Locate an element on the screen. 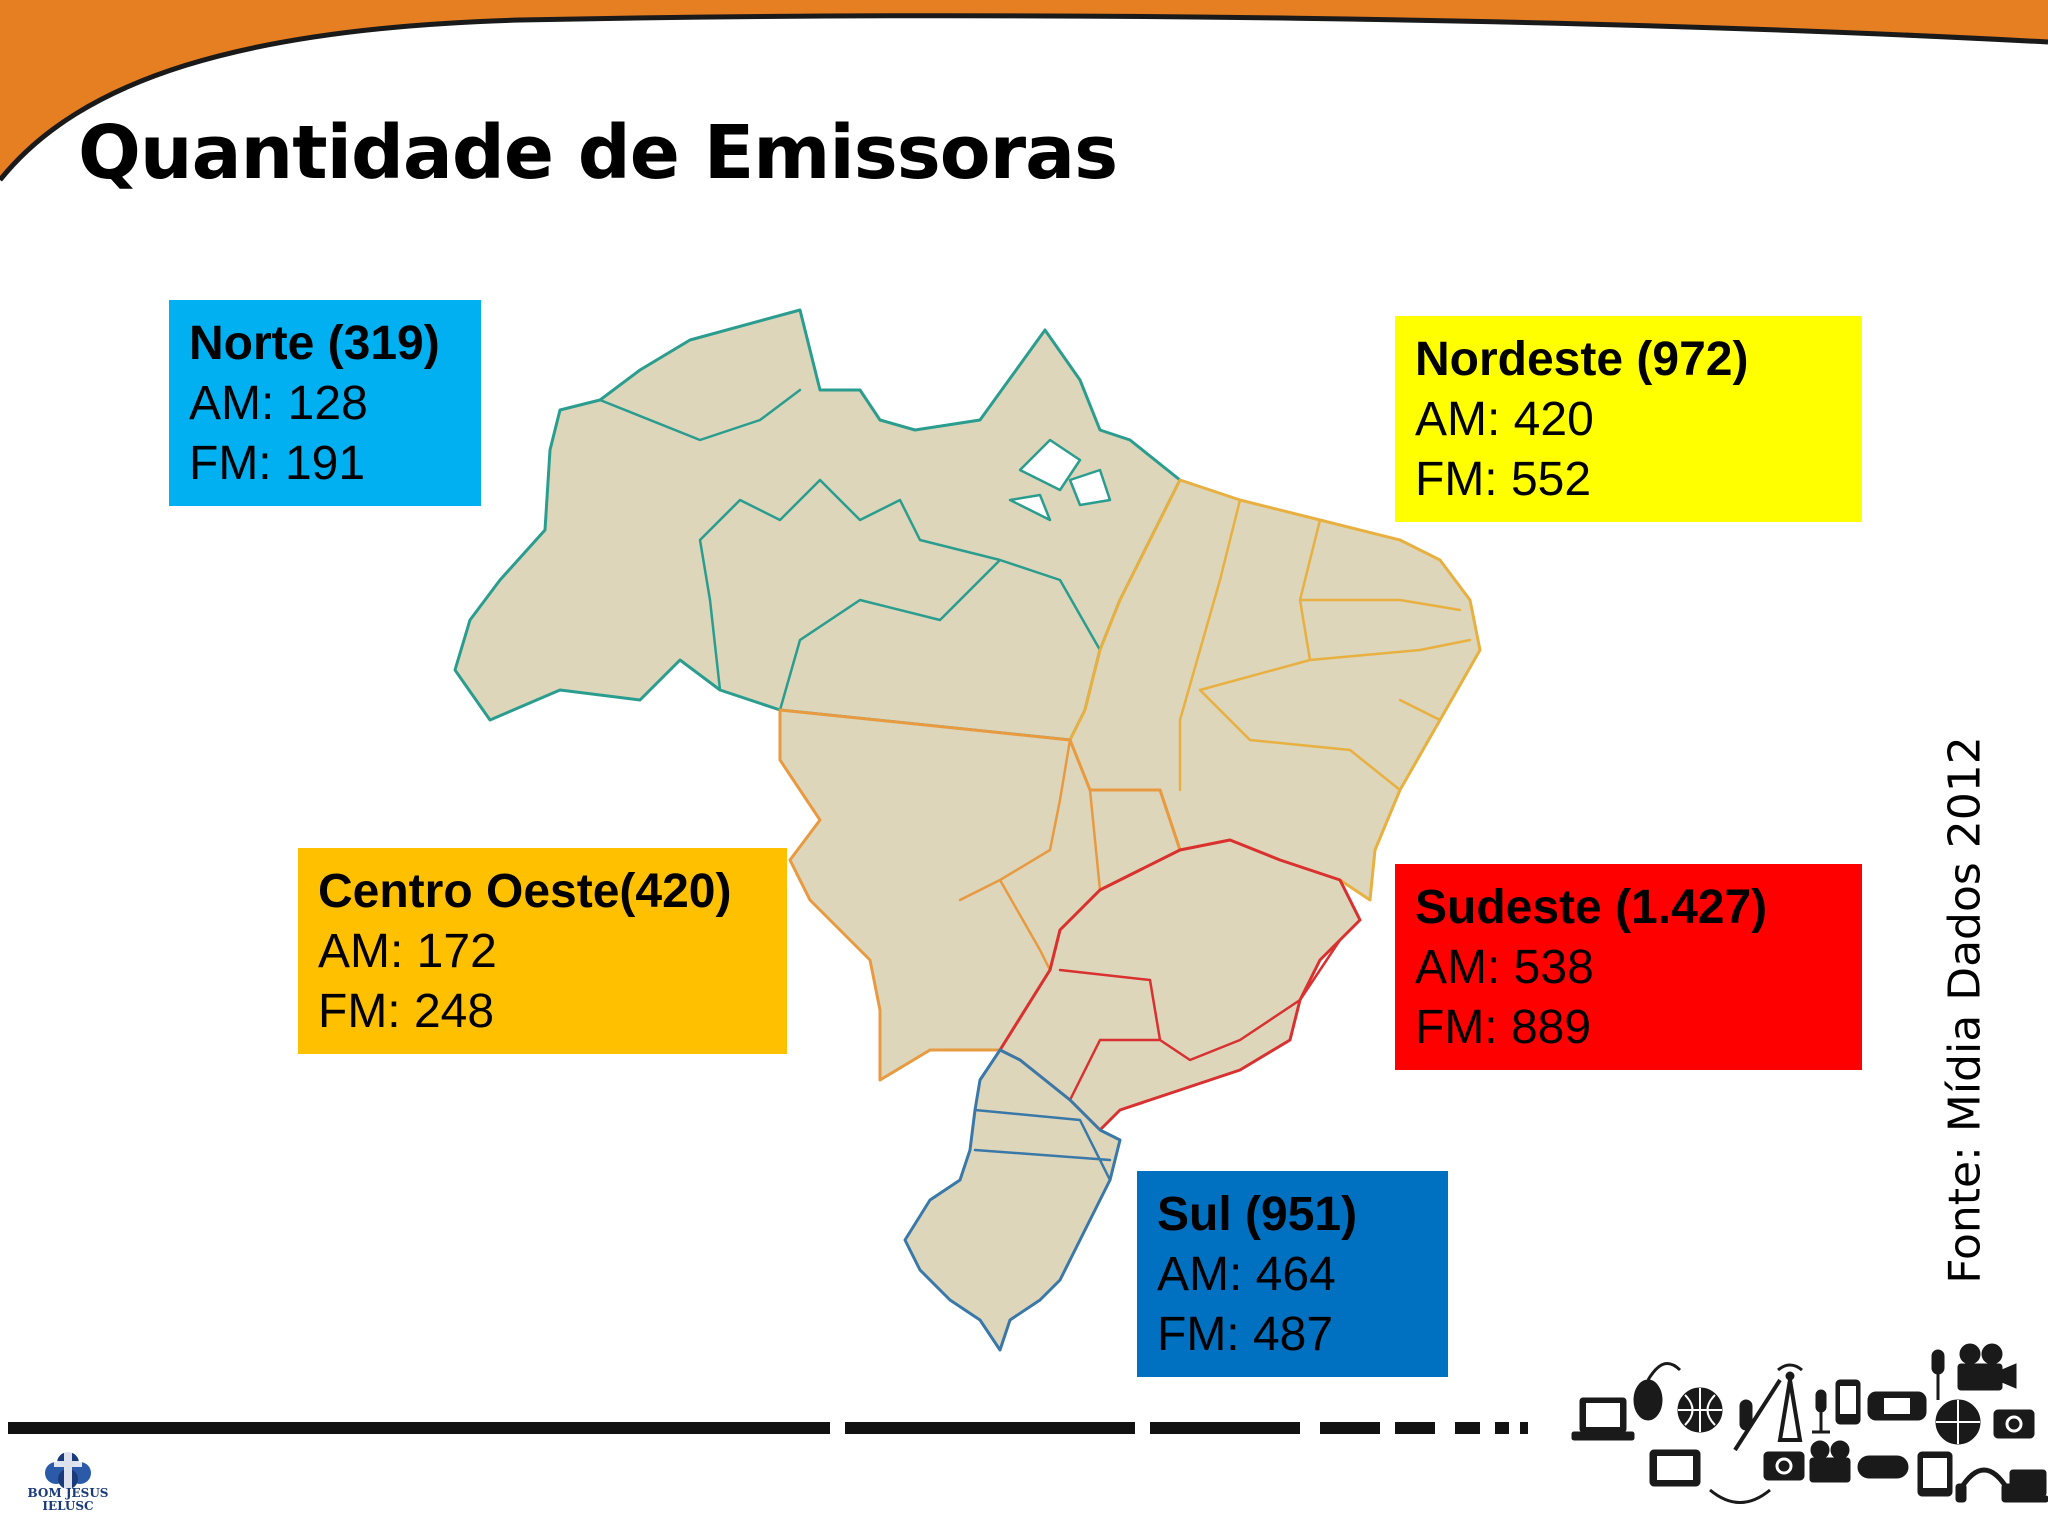 Image resolution: width=2048 pixels, height=1536 pixels. region-box-centro-oeste: Centro Oeste(420) AM: 172 FM: 248 is located at coordinates (542, 951).